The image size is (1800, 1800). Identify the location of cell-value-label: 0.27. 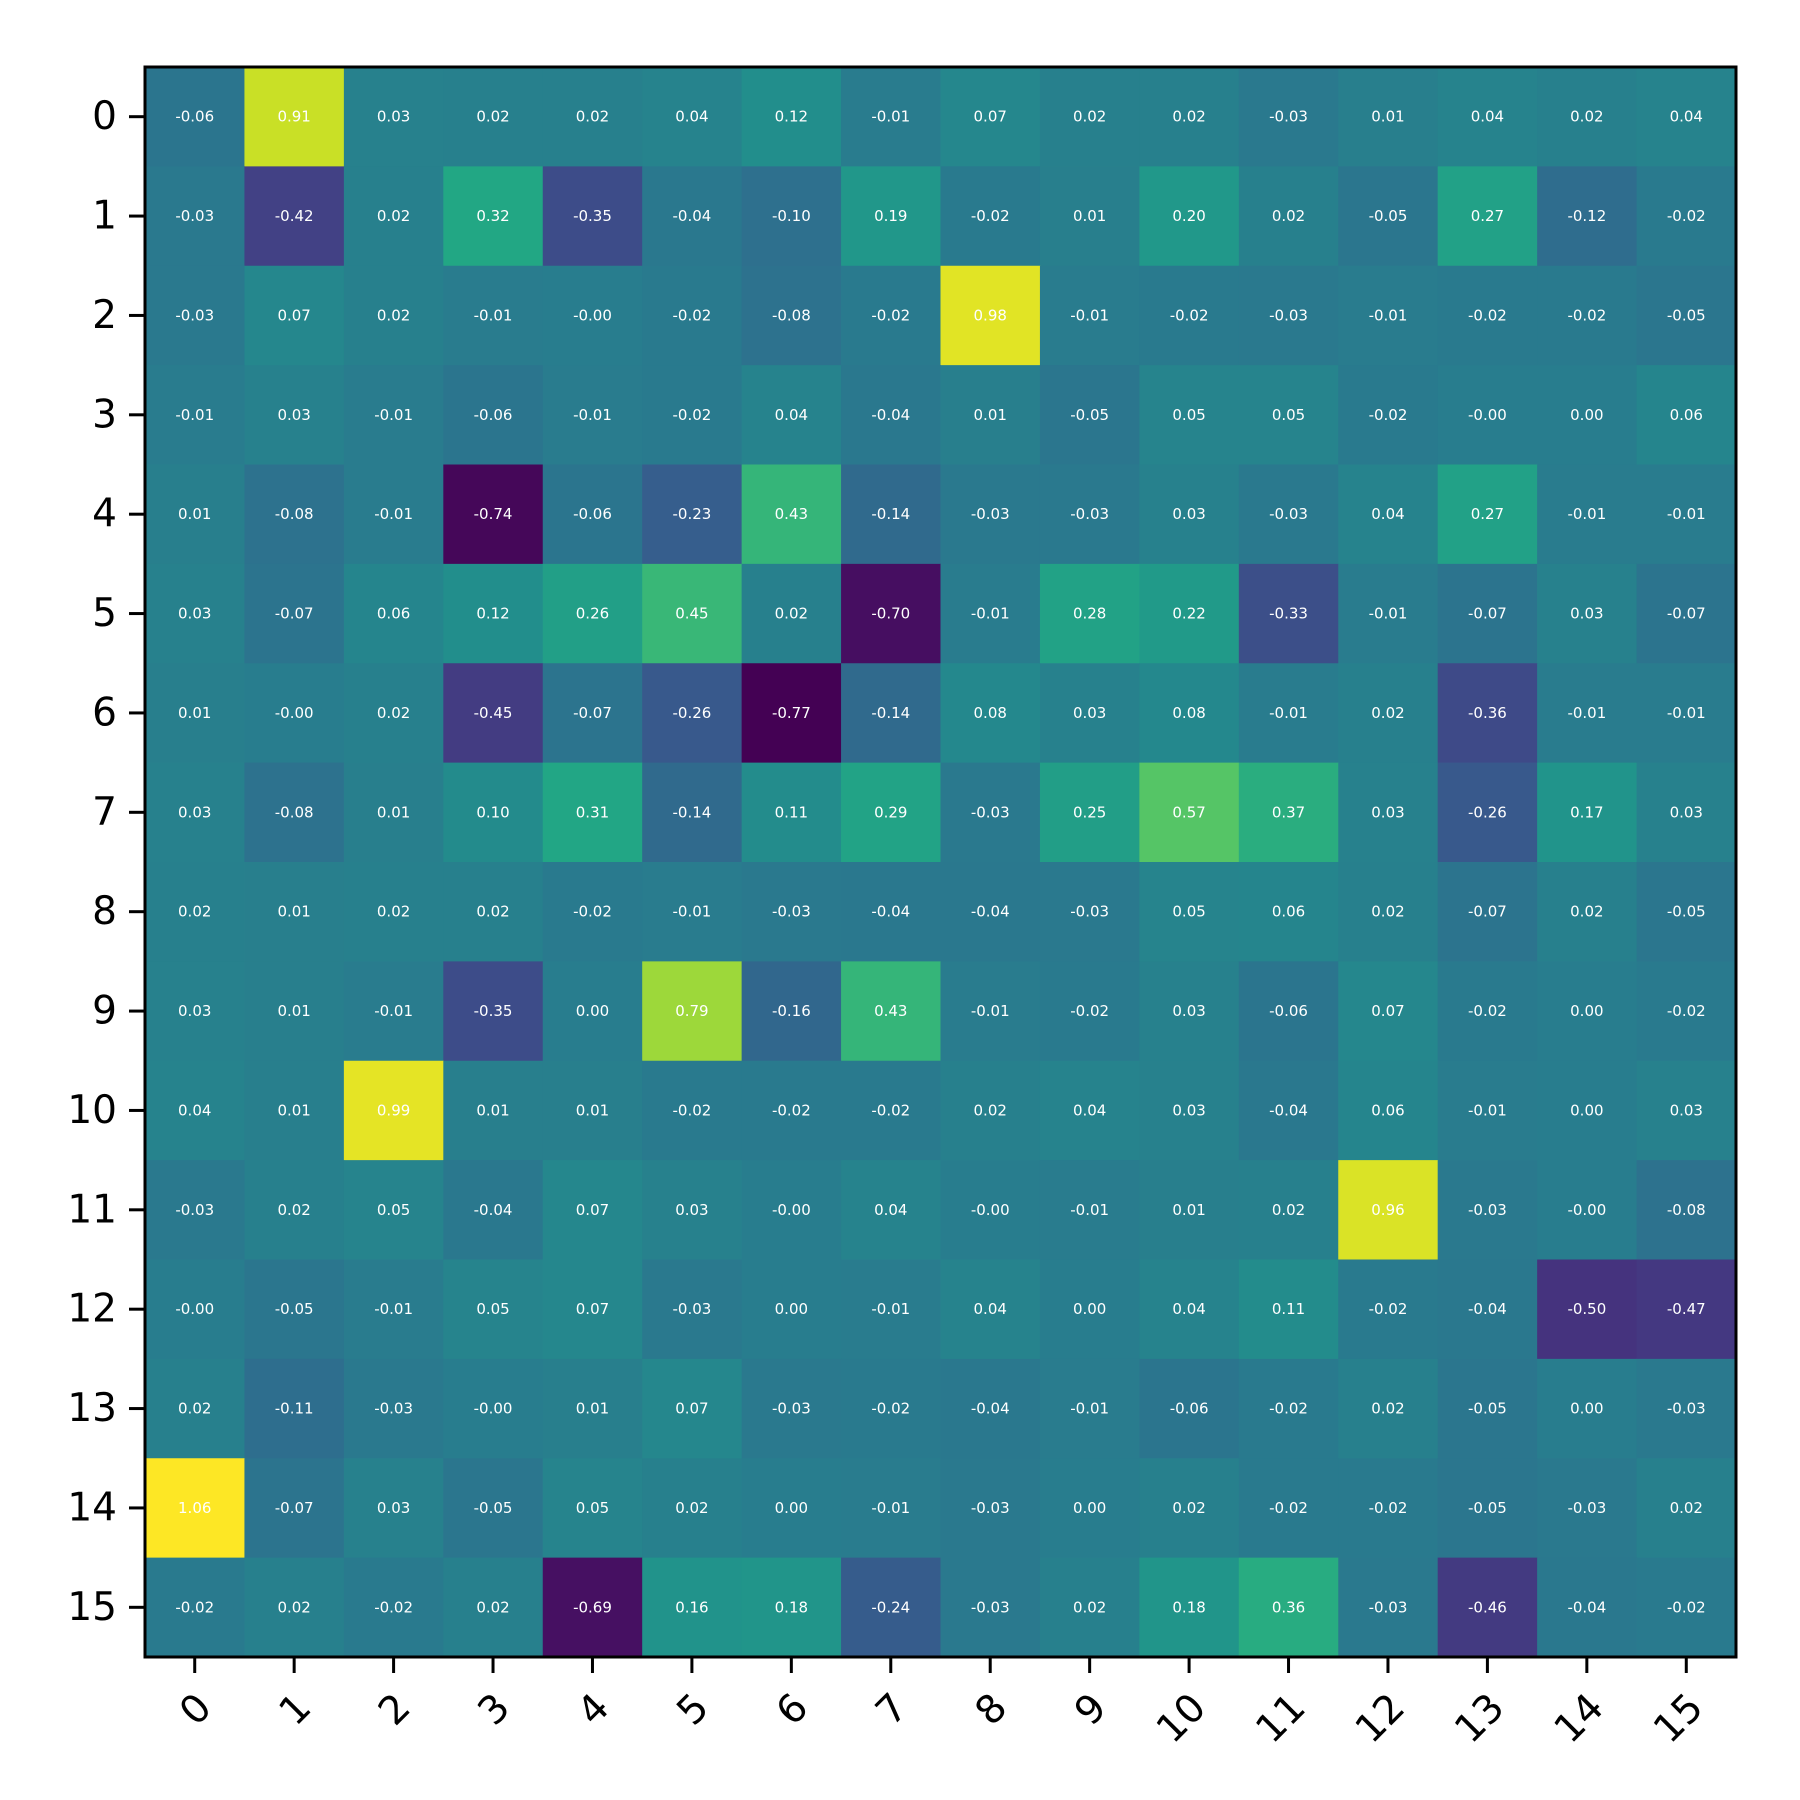
(1487, 216).